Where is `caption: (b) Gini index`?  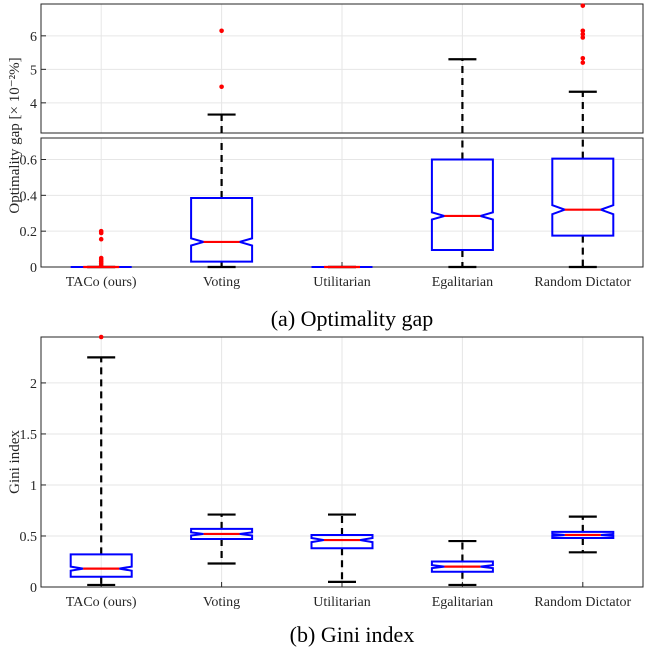
caption: (b) Gini index is located at coordinates (352, 634).